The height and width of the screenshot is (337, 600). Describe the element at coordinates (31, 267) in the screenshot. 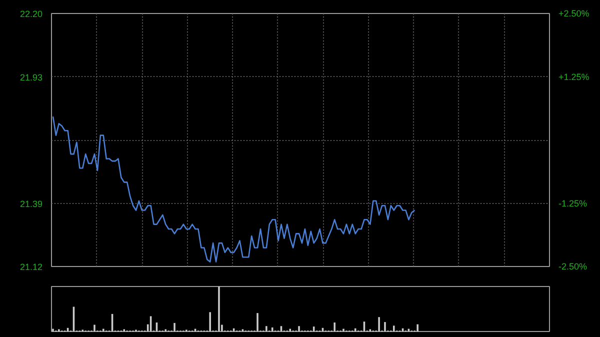

I see `y-tick-label: 21.12` at that location.